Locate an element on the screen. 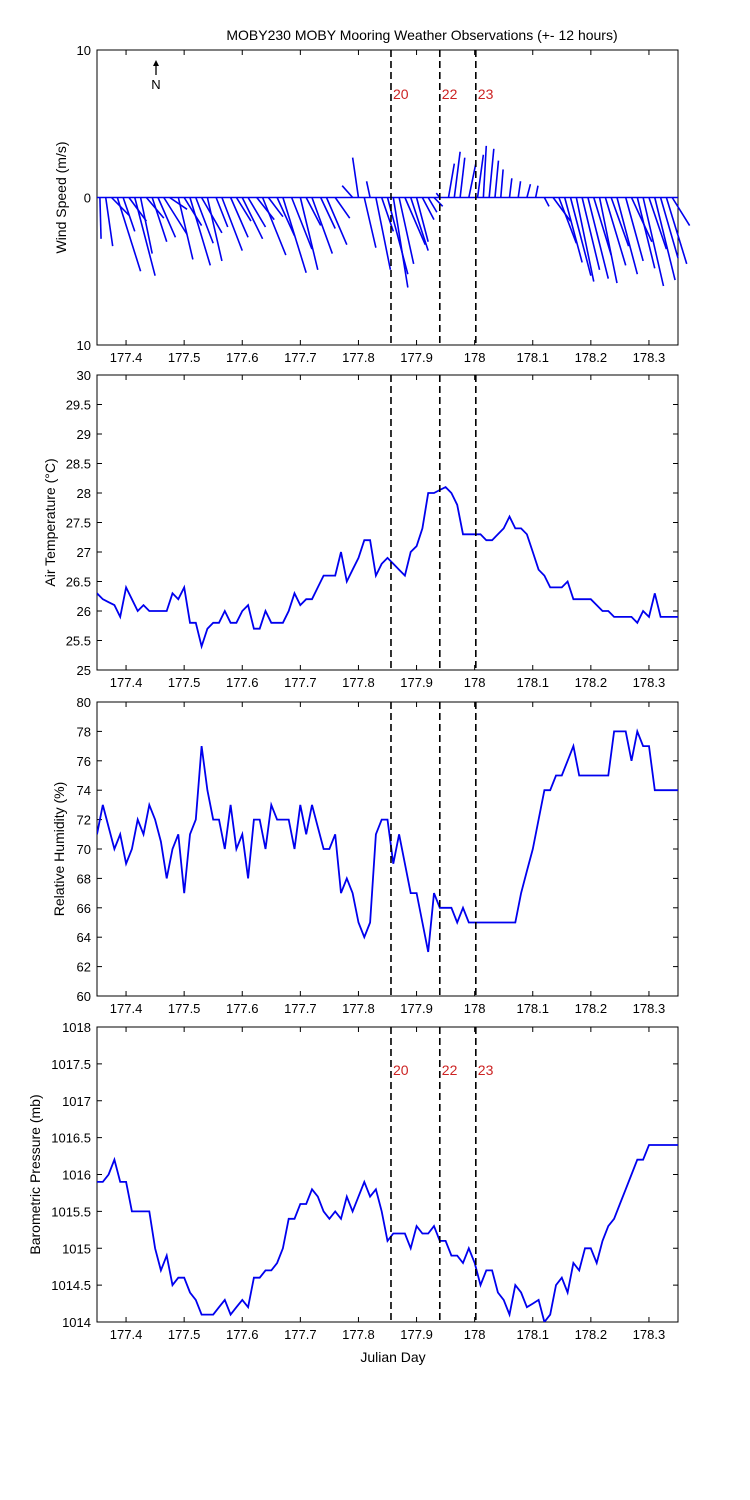 This screenshot has height=1500, width=750. air-temp-y-tick-label: 26.5 is located at coordinates (78, 582).